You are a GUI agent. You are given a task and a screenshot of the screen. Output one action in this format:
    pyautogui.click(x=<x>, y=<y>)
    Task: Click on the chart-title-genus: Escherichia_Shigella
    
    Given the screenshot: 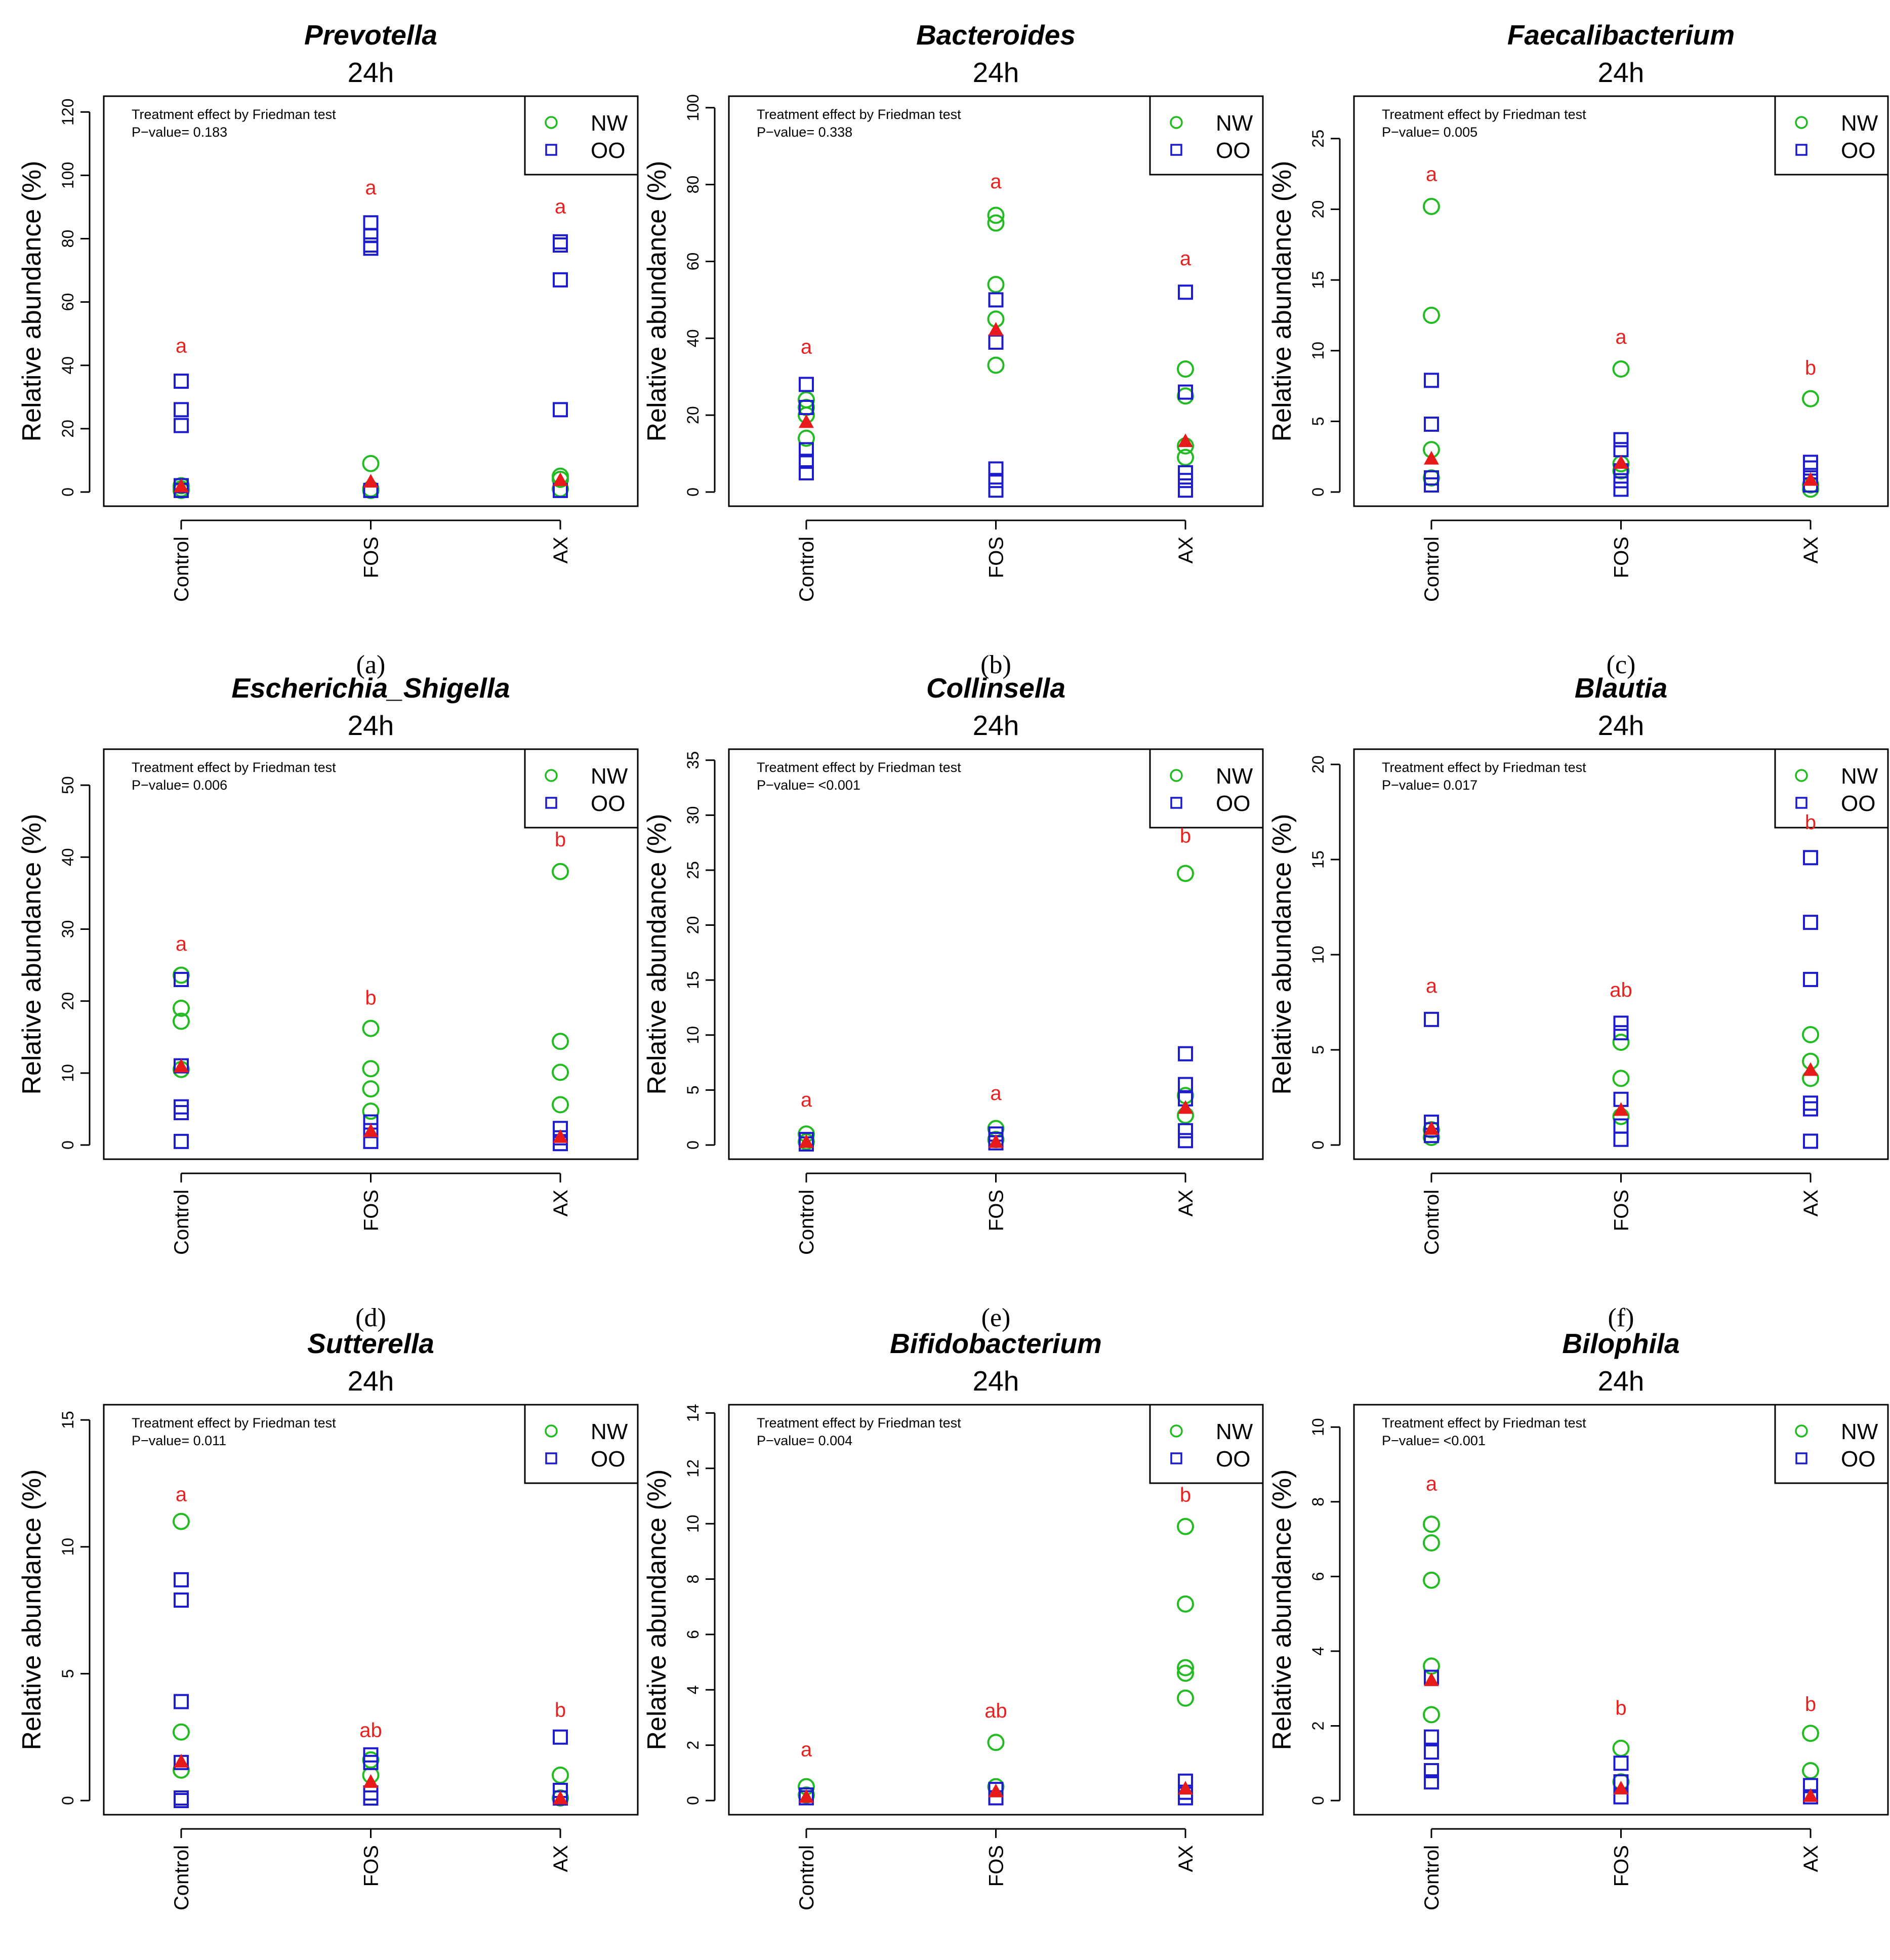 What is the action you would take?
    pyautogui.click(x=371, y=688)
    